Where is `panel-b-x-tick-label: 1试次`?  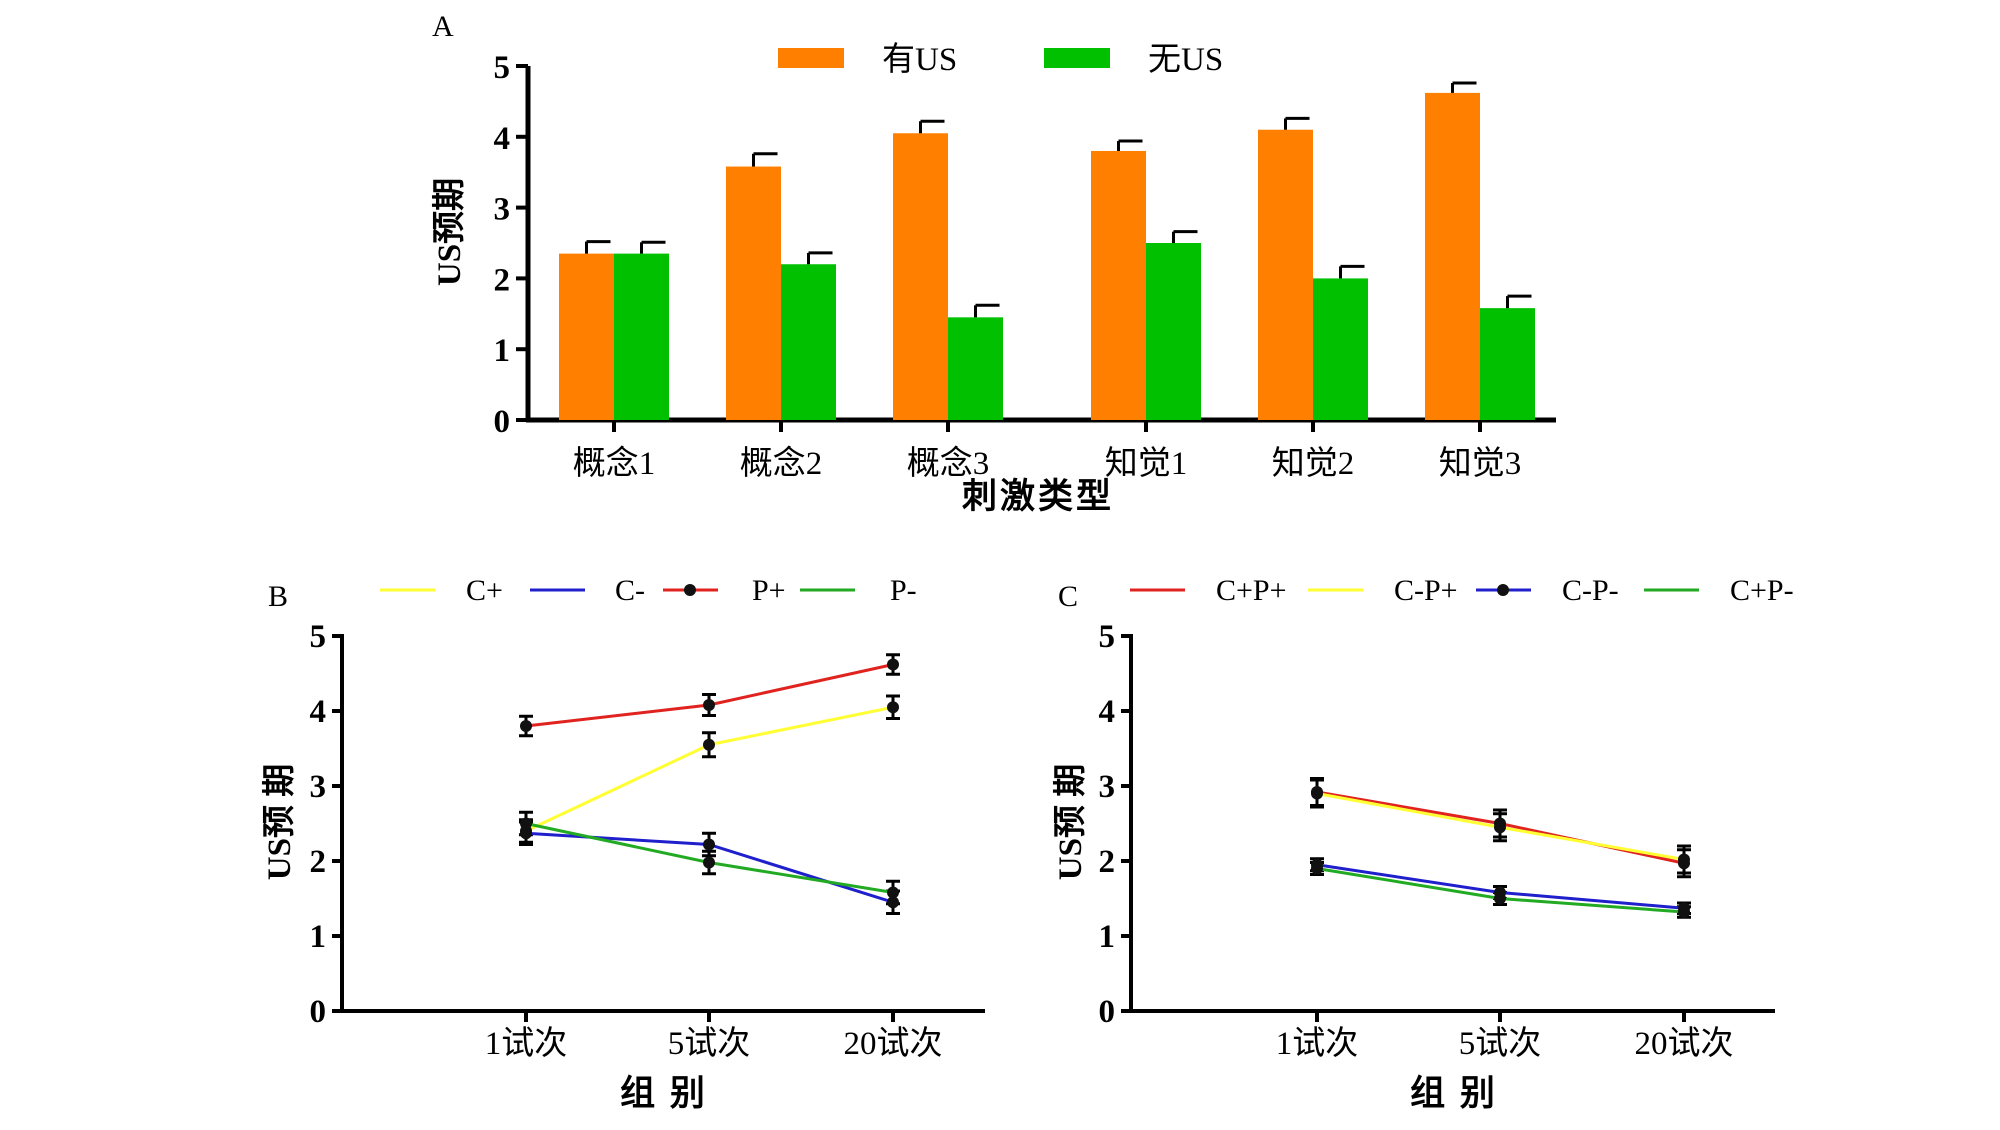 panel-b-x-tick-label: 1试次 is located at coordinates (526, 1043).